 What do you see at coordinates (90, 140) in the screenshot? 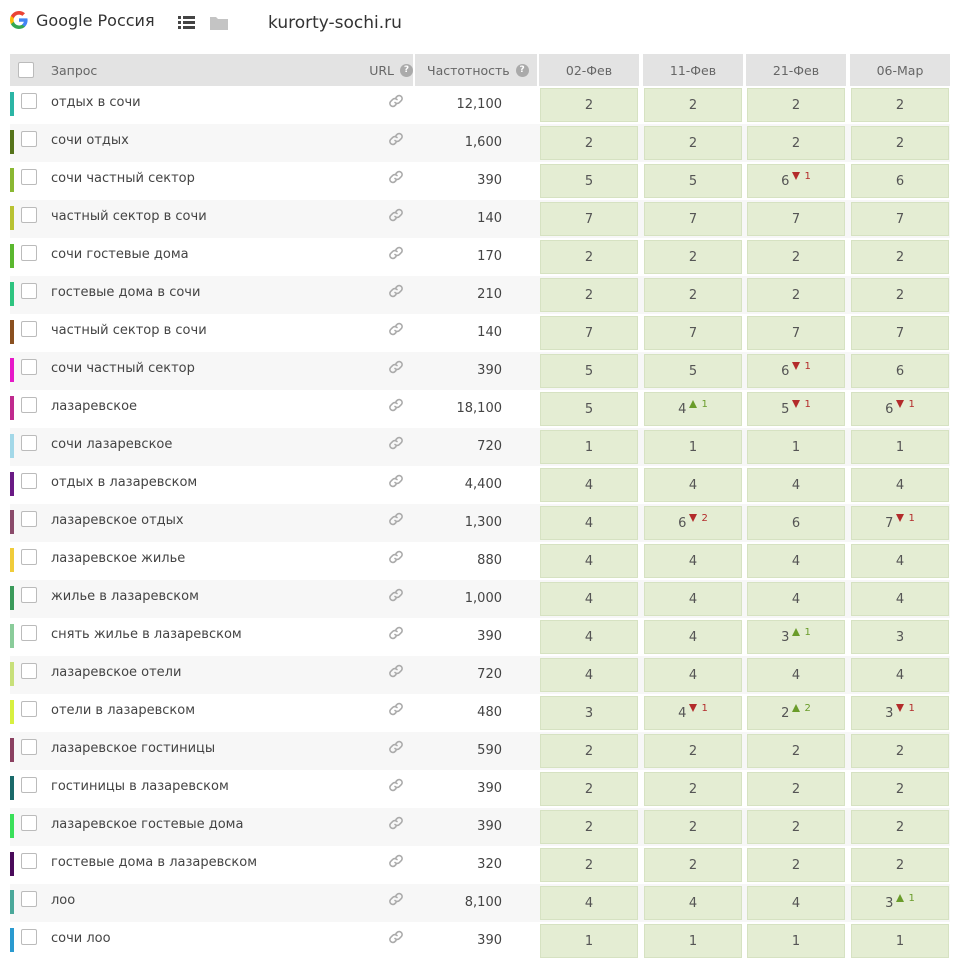
I see `query-text: сочи отдых` at bounding box center [90, 140].